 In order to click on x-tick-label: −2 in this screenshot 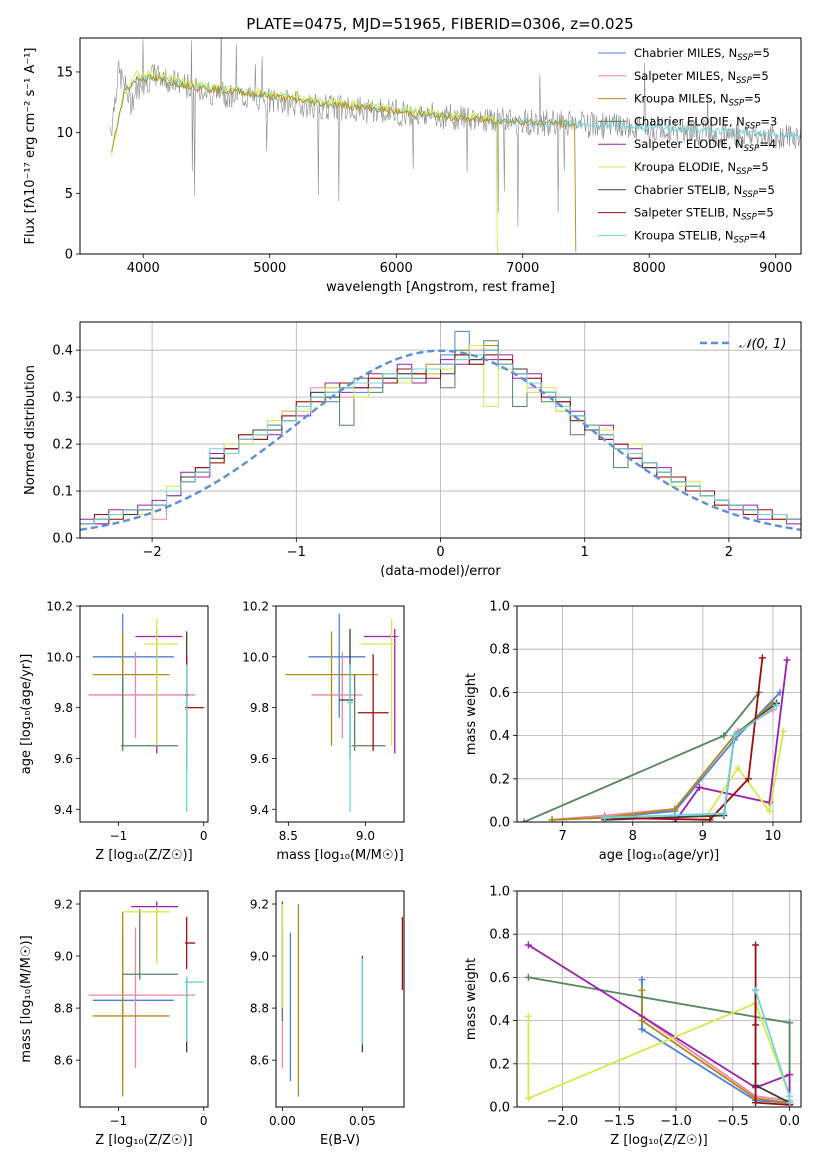, I will do `click(152, 552)`.